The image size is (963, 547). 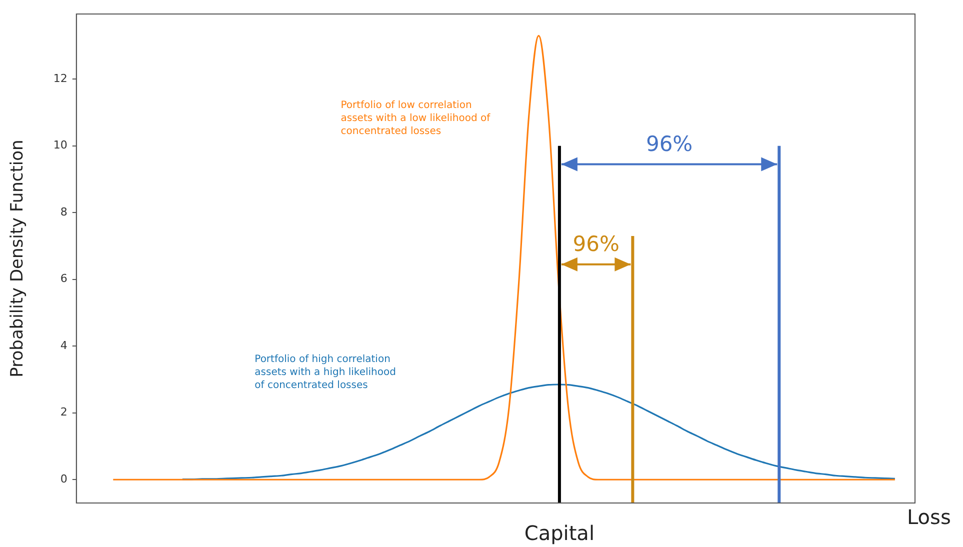 What do you see at coordinates (64, 345) in the screenshot?
I see `y-tick-label: 4` at bounding box center [64, 345].